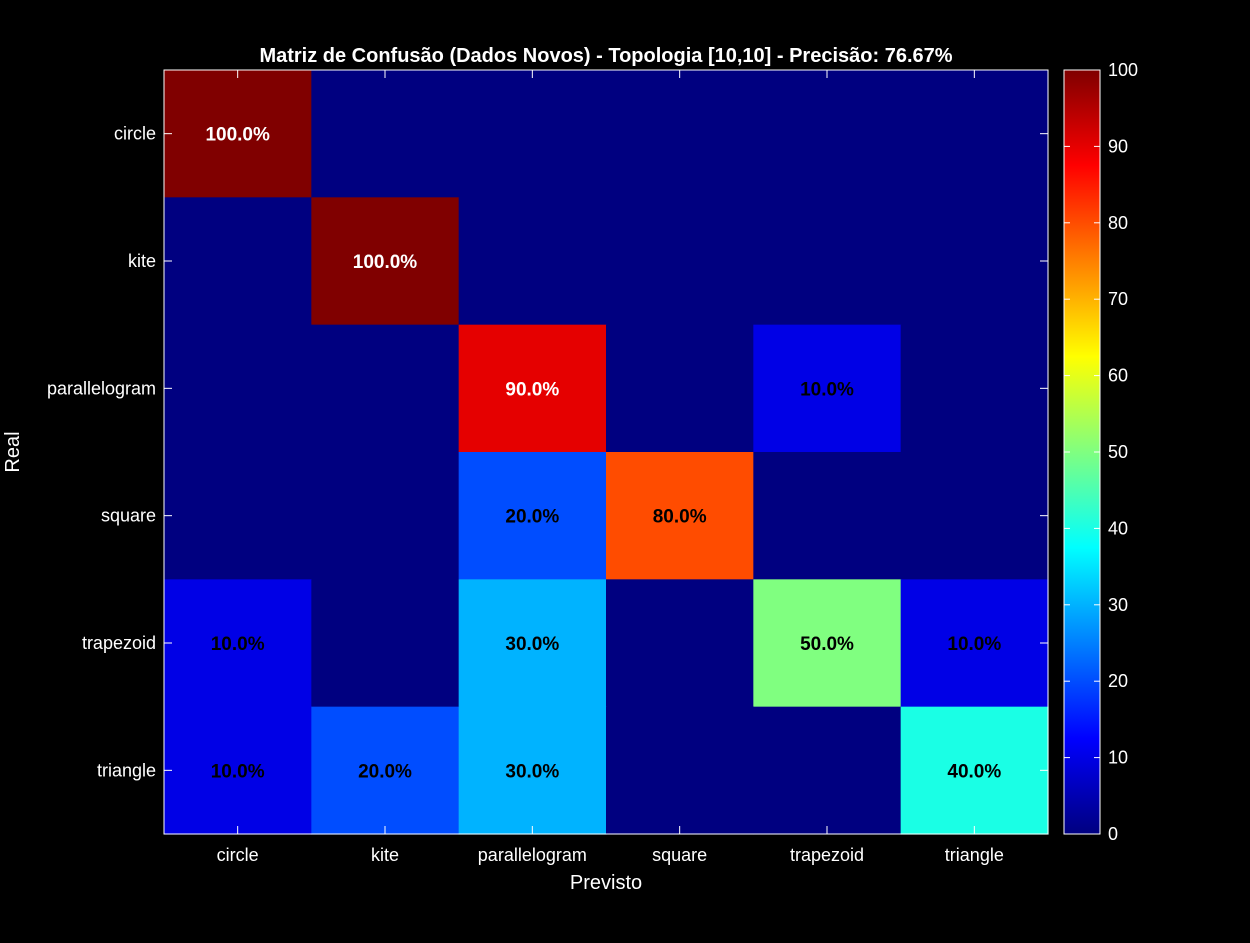 Image resolution: width=1250 pixels, height=943 pixels. What do you see at coordinates (974, 855) in the screenshot?
I see `x-tick-label: triangle` at bounding box center [974, 855].